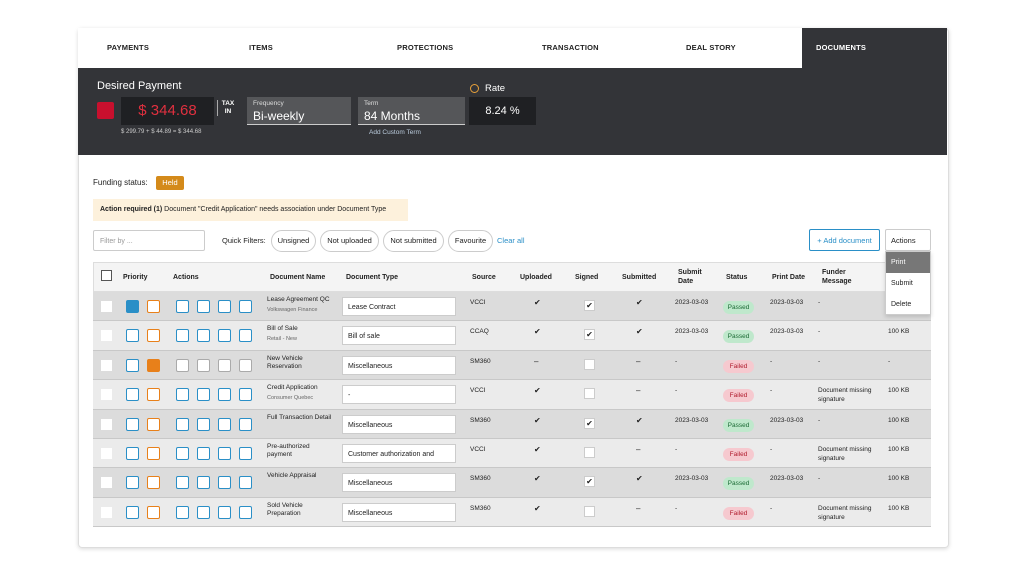 The image size is (1024, 576). I want to click on tab: DOCUMENTS, so click(874, 48).